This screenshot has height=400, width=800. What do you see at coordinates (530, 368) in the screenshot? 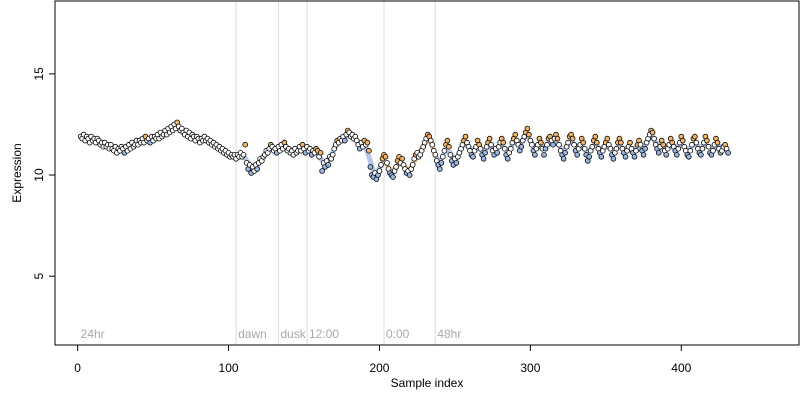
I see `x-tick-label: 300` at bounding box center [530, 368].